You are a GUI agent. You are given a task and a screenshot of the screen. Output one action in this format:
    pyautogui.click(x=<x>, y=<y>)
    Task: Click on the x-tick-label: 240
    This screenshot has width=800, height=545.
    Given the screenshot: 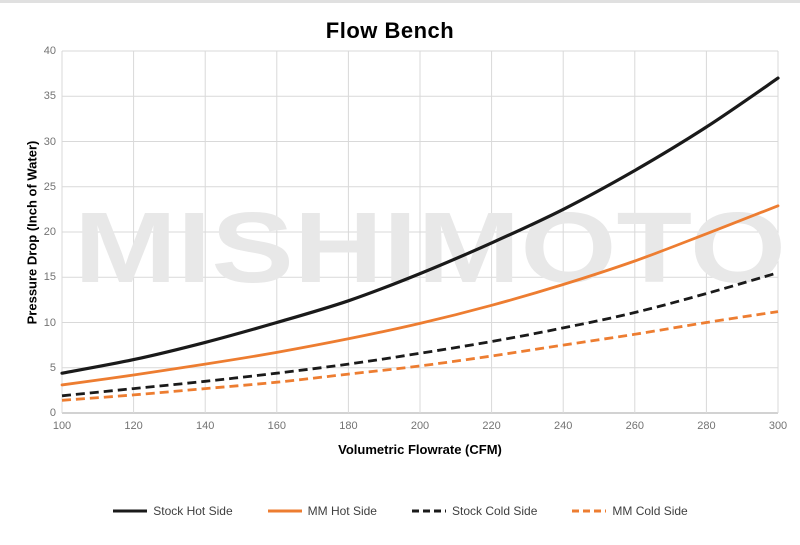 What is the action you would take?
    pyautogui.click(x=563, y=426)
    